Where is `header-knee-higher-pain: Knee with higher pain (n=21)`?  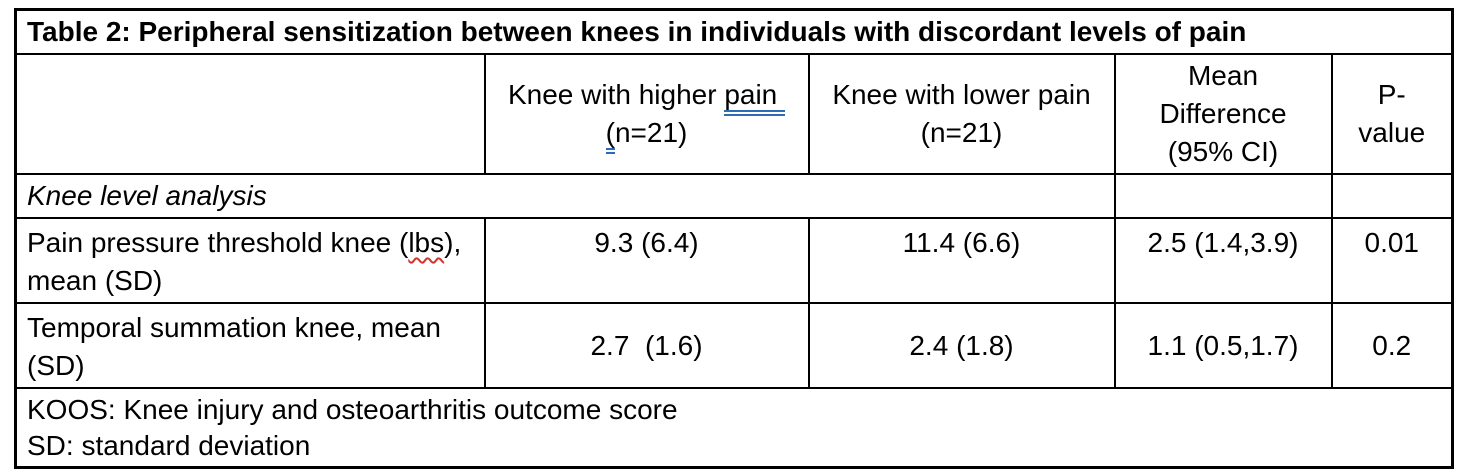
header-knee-higher-pain: Knee with higher pain (n=21) is located at coordinates (646, 114).